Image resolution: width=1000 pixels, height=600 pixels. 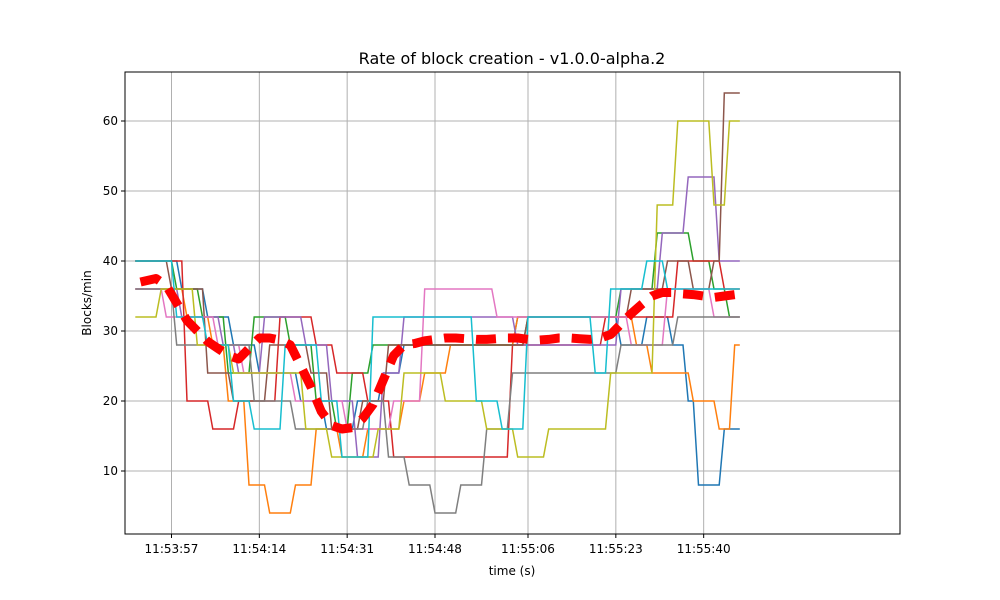 What do you see at coordinates (110, 471) in the screenshot?
I see `y-tick-label: 10` at bounding box center [110, 471].